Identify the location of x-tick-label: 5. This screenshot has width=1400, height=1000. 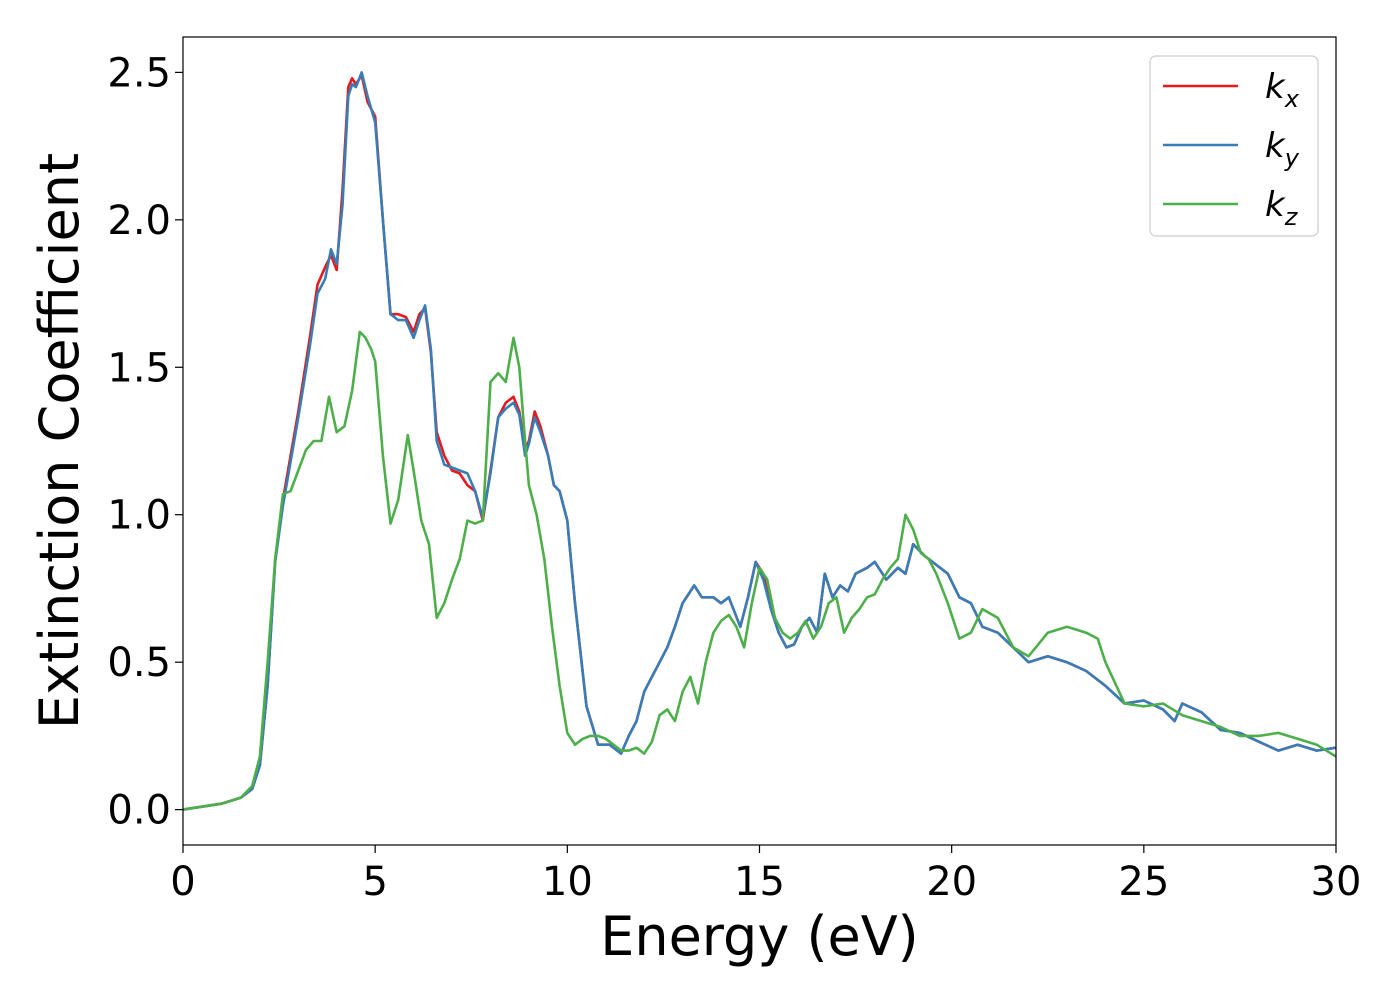
(374, 882).